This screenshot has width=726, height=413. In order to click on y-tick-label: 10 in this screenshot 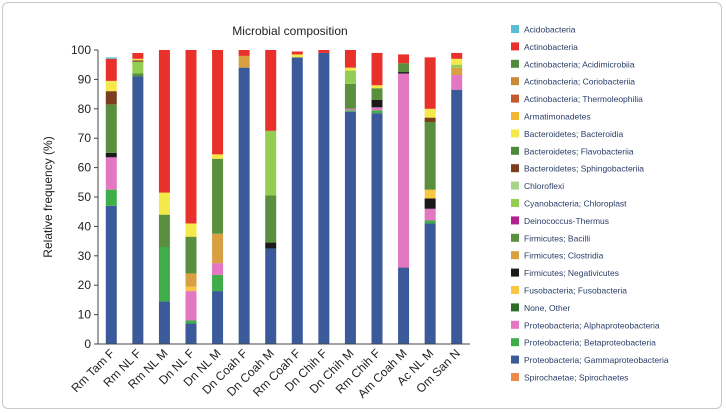, I will do `click(85, 315)`.